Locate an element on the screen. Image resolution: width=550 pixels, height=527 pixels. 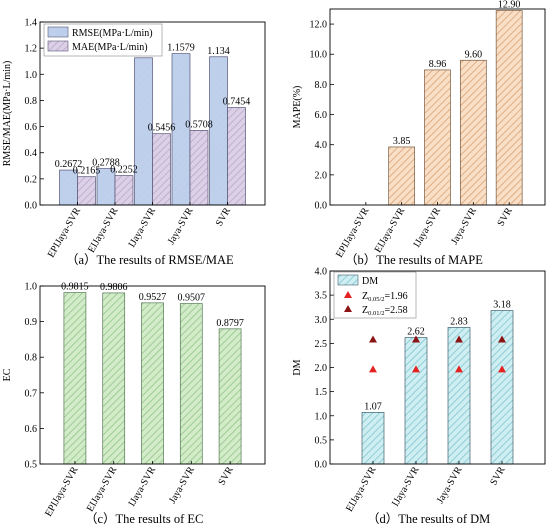
y-tick-label-c-4: 0.9 is located at coordinates (31, 322).